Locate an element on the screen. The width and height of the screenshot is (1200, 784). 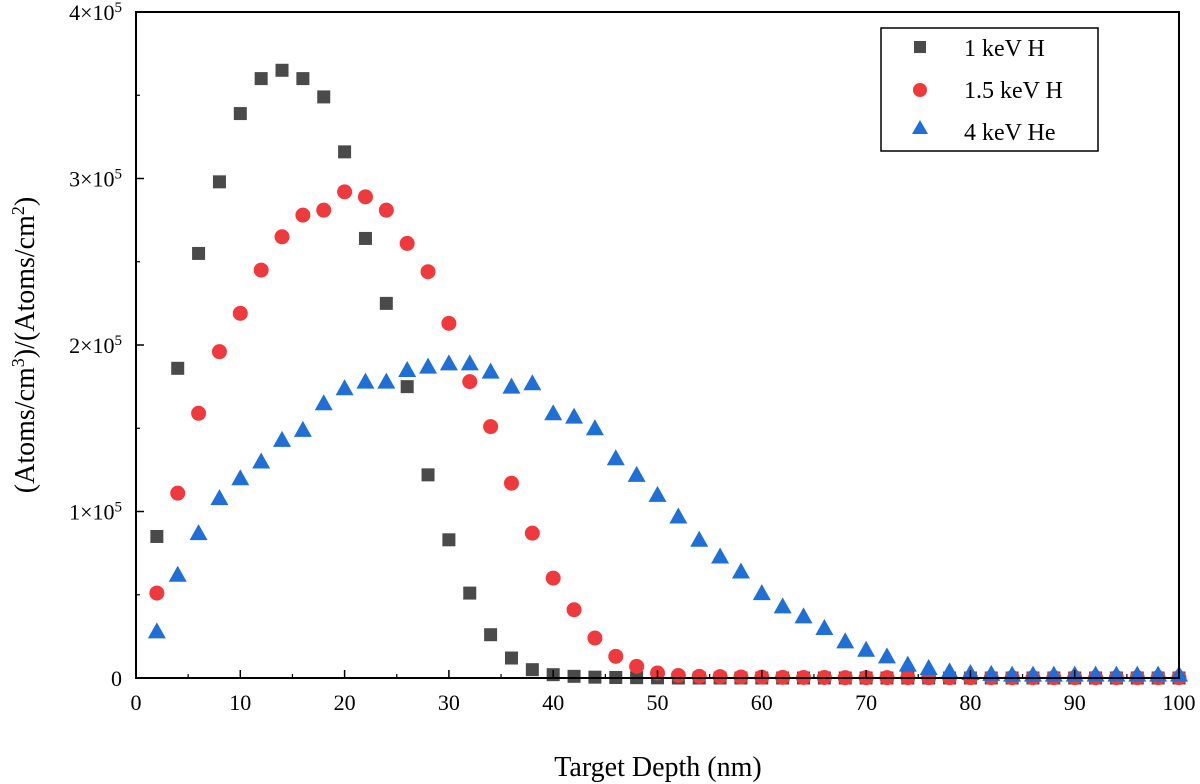
y-tick-label: 0 is located at coordinates (116, 678).